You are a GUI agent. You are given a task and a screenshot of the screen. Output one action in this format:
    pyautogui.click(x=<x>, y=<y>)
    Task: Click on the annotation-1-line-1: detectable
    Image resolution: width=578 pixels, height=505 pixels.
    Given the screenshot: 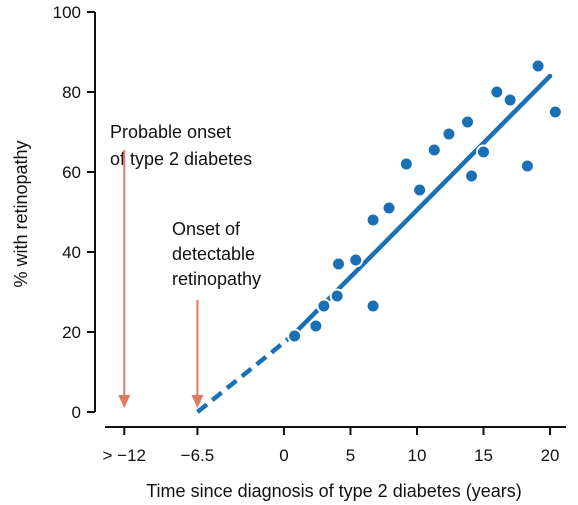 What is the action you would take?
    pyautogui.click(x=213, y=254)
    